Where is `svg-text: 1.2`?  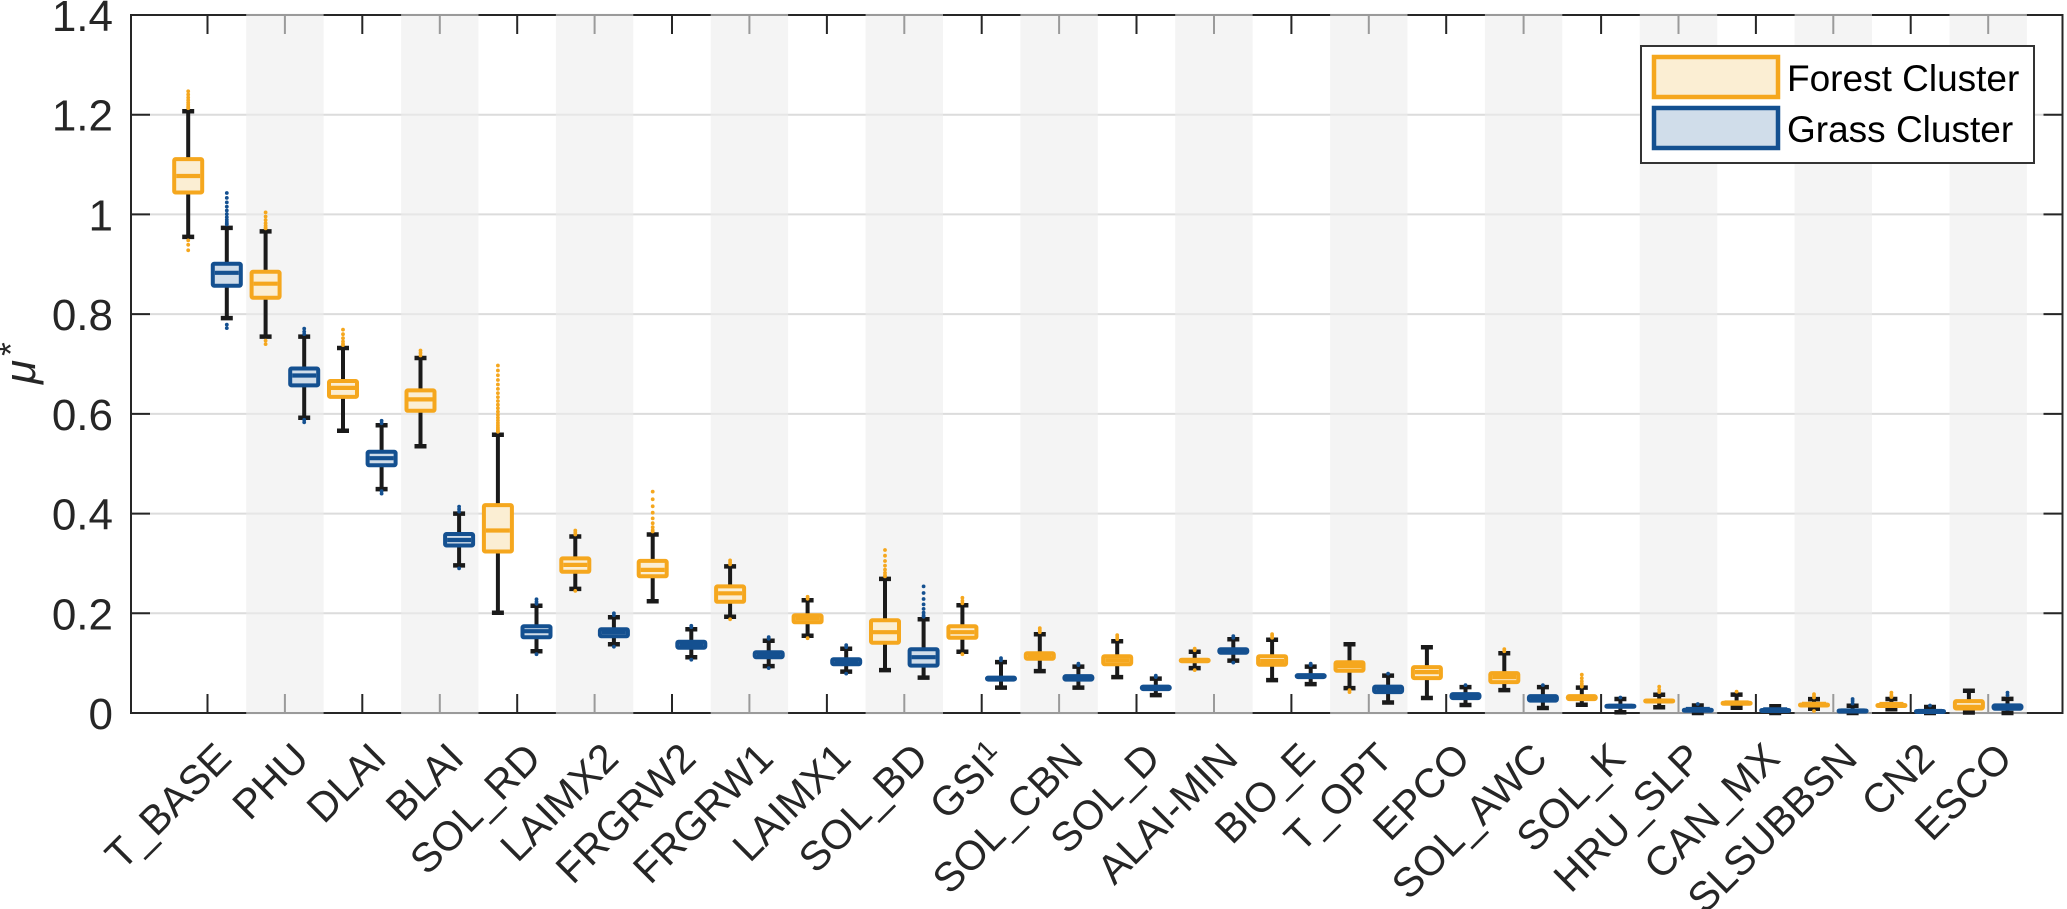
svg-text: 1.2 is located at coordinates (82, 116).